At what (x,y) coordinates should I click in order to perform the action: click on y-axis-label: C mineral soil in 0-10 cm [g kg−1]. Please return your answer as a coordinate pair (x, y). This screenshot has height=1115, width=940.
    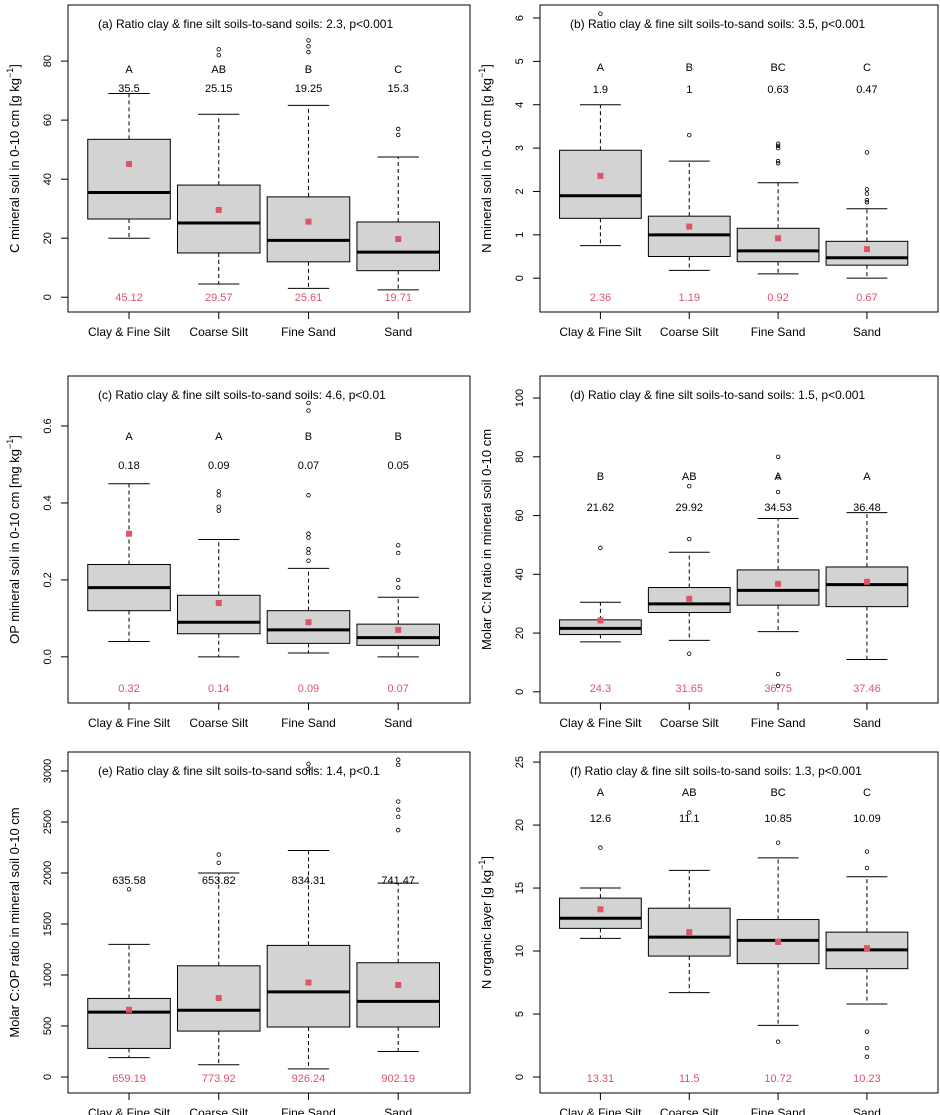
    Looking at the image, I should click on (13, 158).